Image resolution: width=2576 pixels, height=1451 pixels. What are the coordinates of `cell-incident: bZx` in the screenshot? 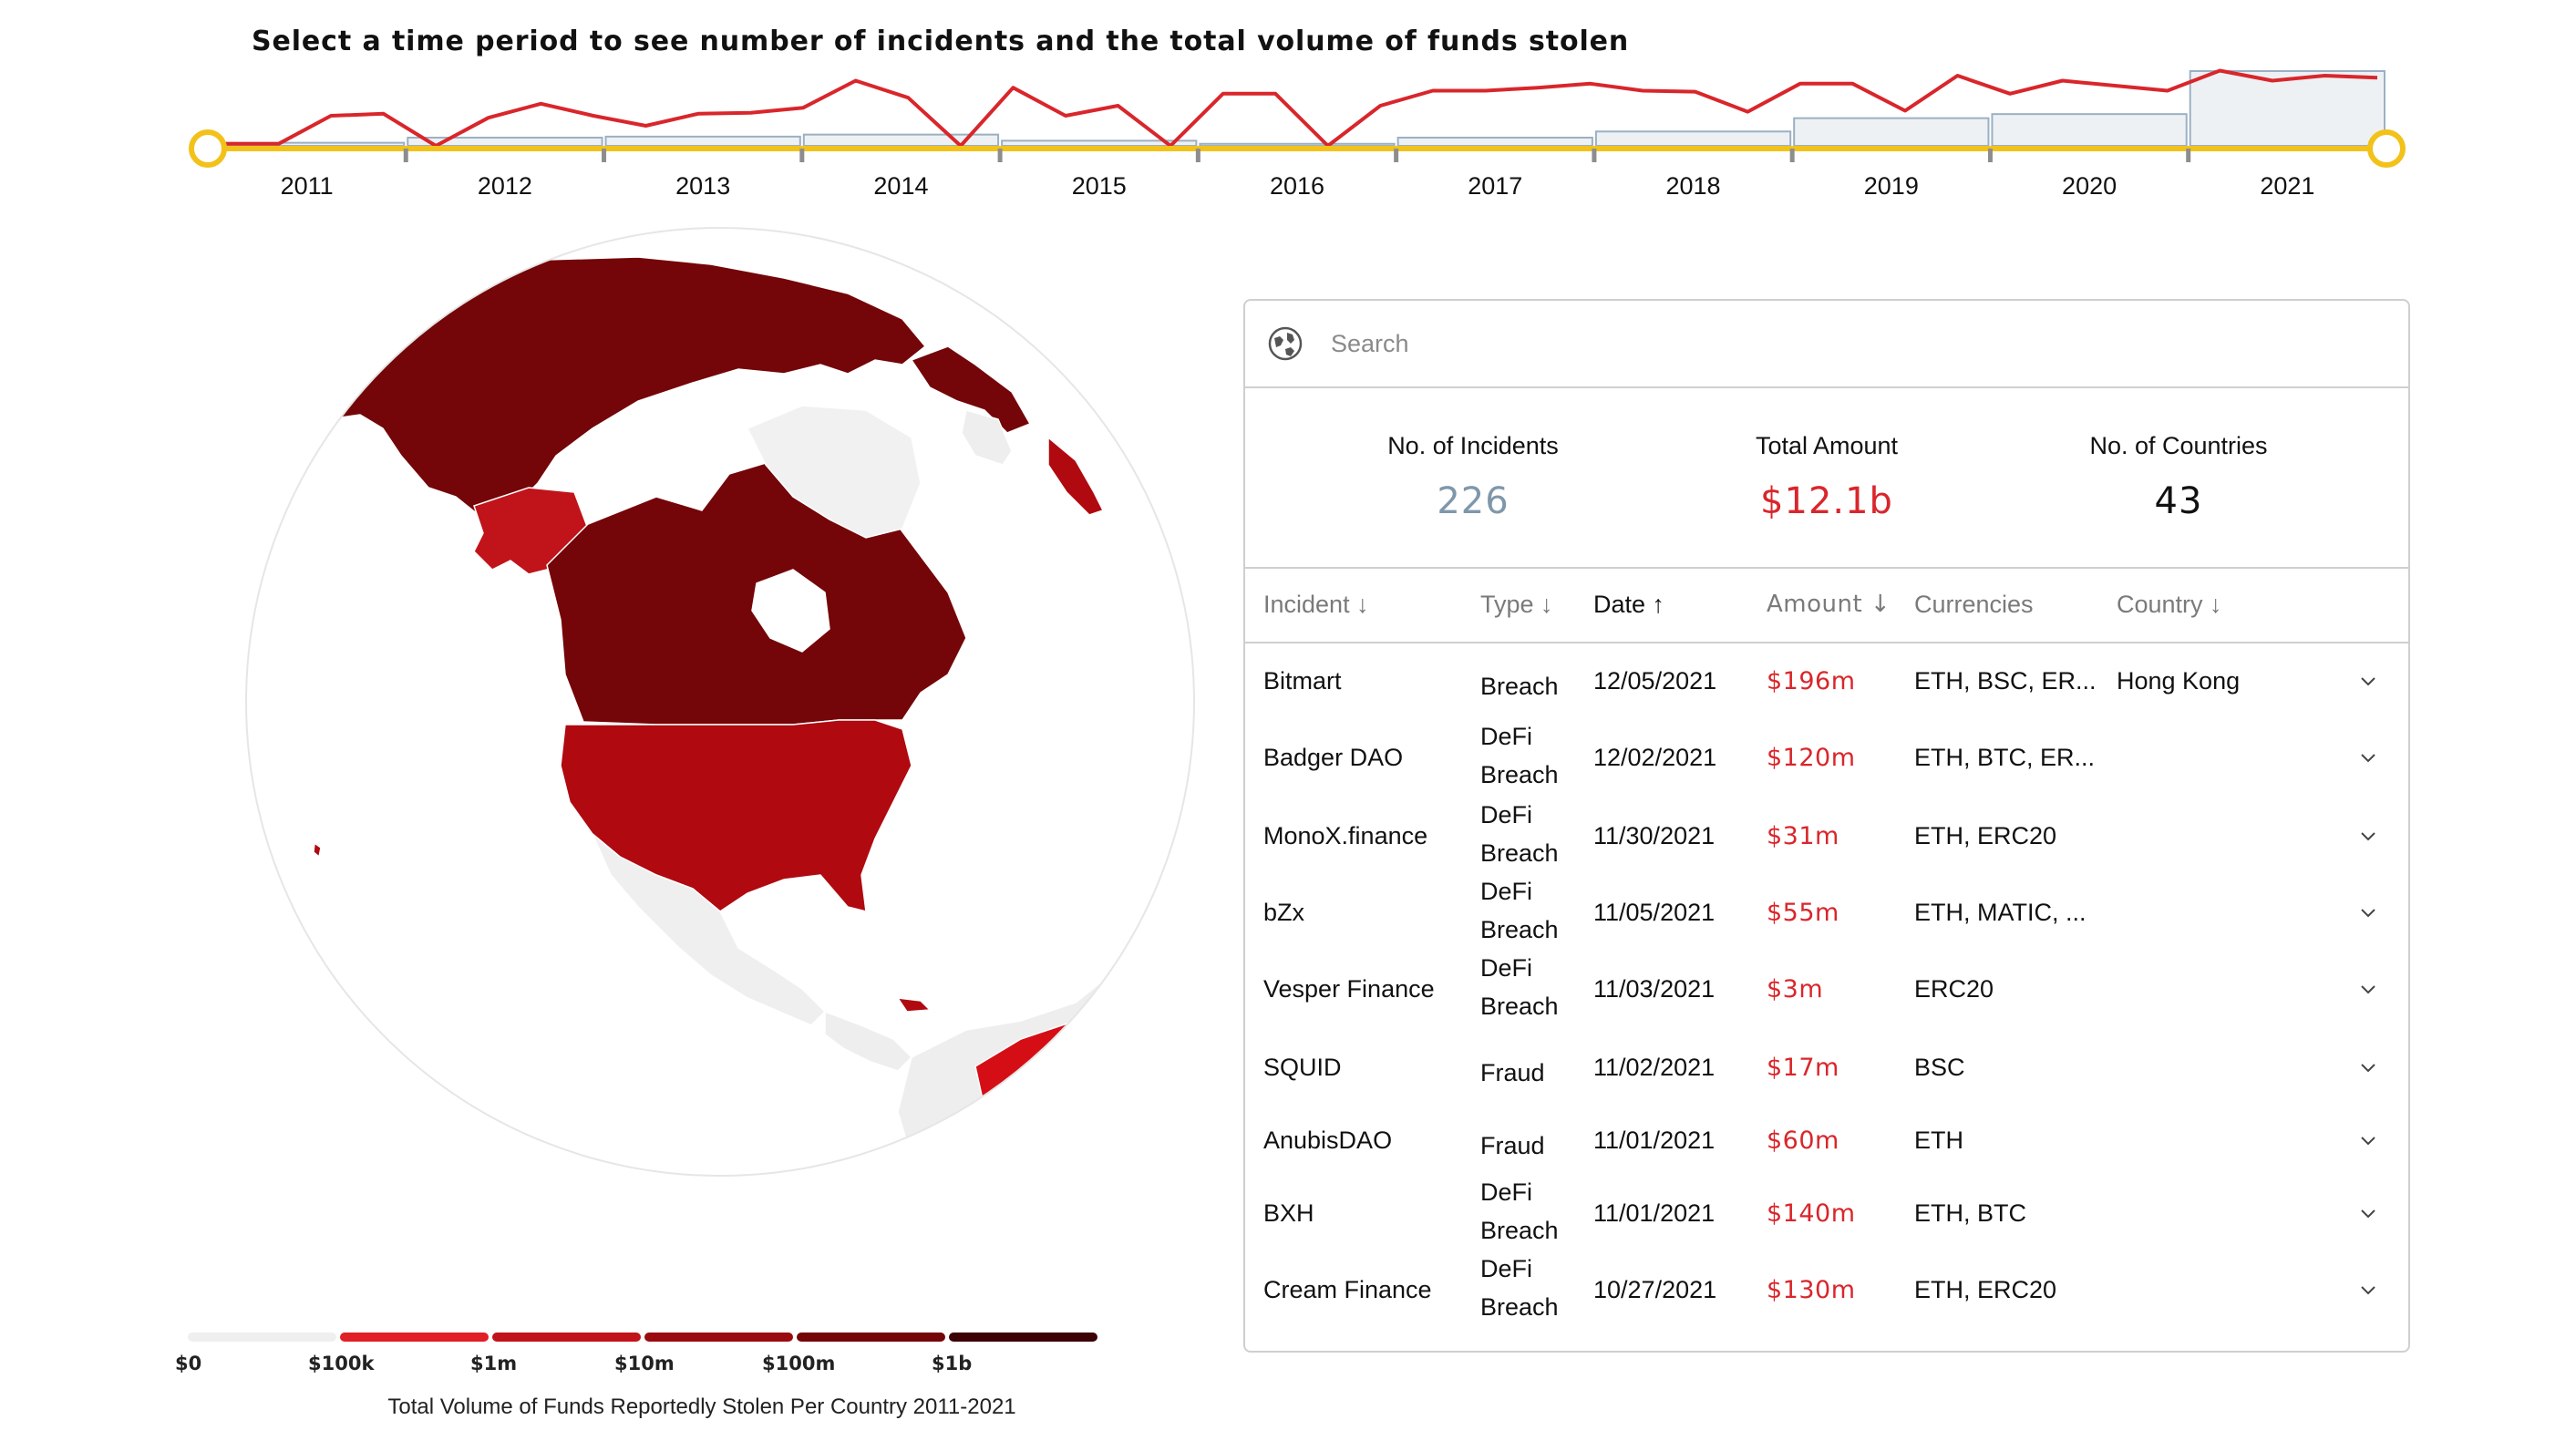 It's located at (1284, 913).